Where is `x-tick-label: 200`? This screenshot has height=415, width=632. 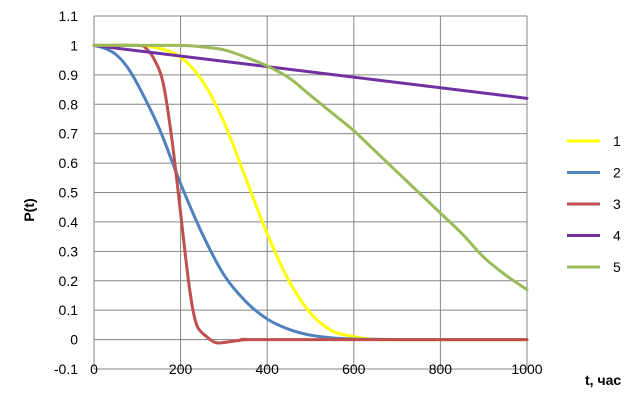
x-tick-label: 200 is located at coordinates (181, 369).